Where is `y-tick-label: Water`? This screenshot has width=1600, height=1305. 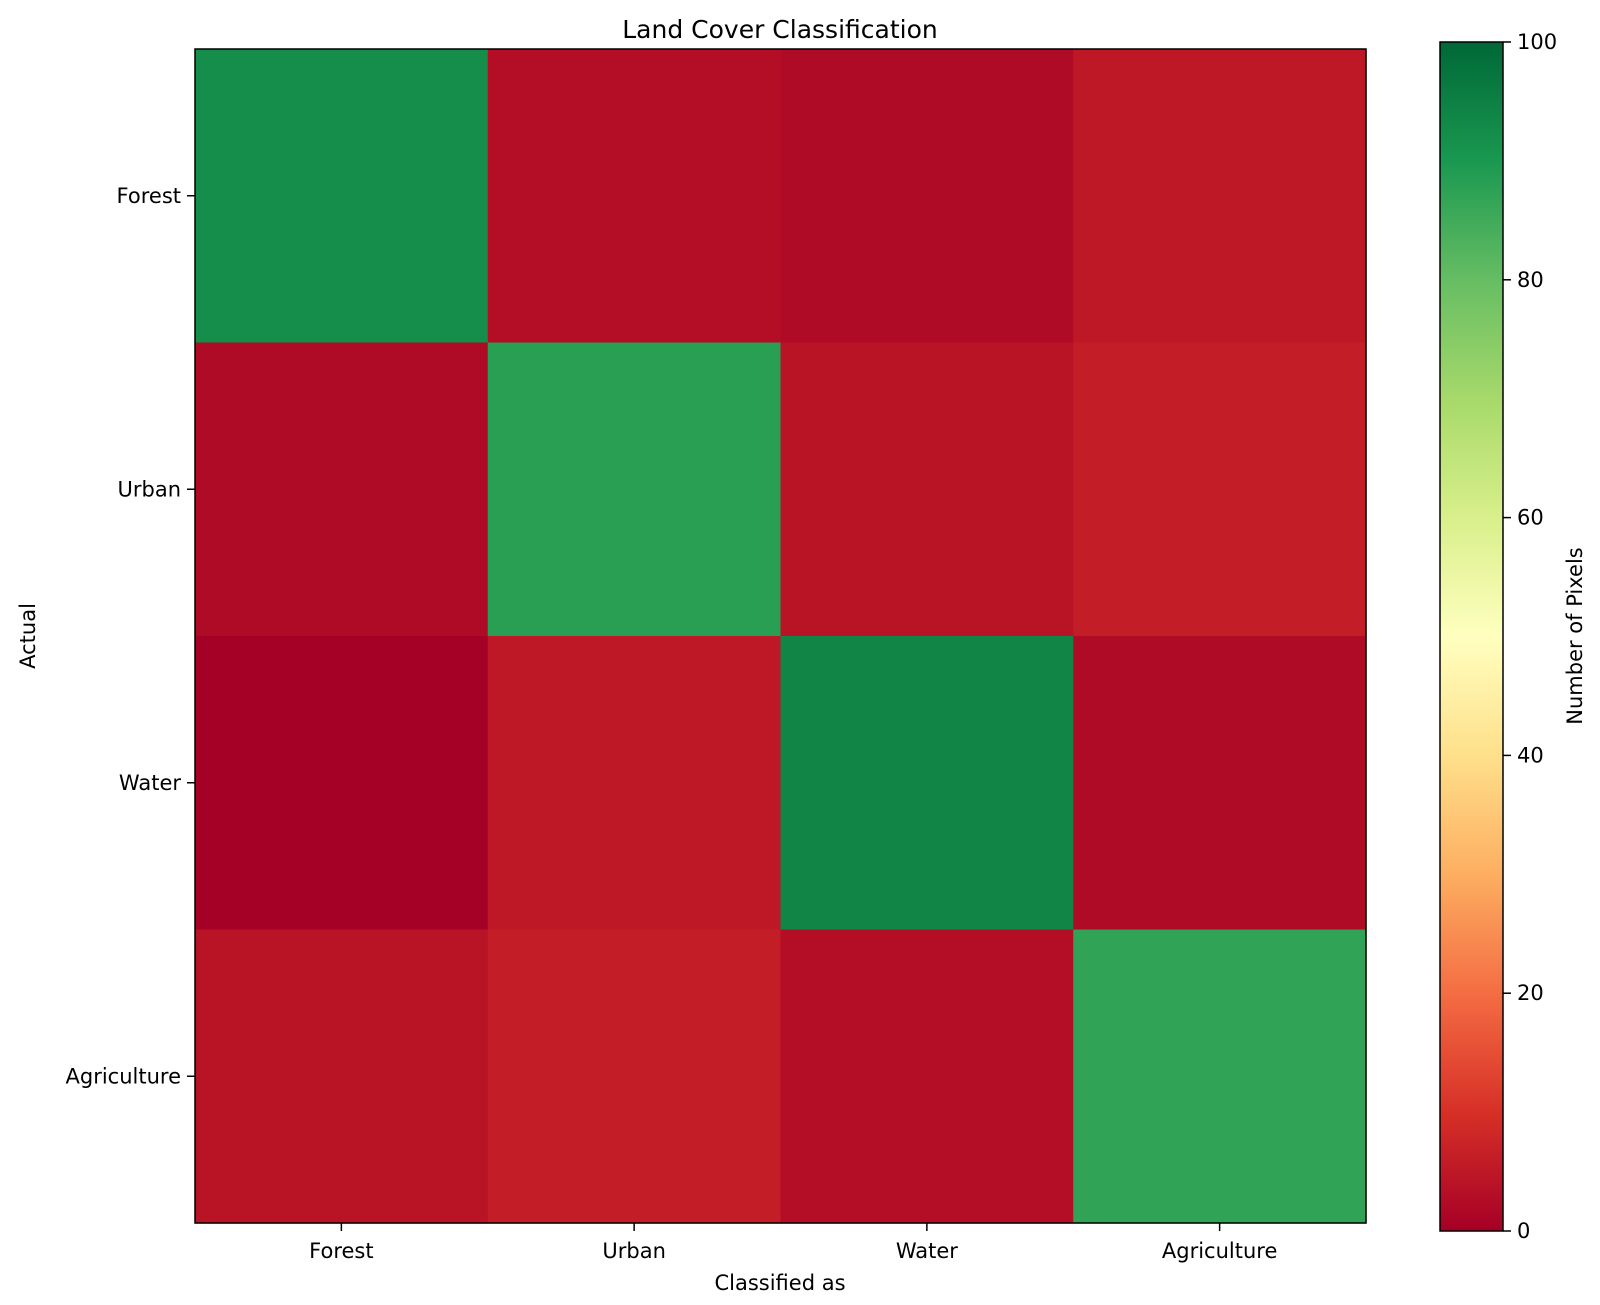
y-tick-label: Water is located at coordinates (150, 783).